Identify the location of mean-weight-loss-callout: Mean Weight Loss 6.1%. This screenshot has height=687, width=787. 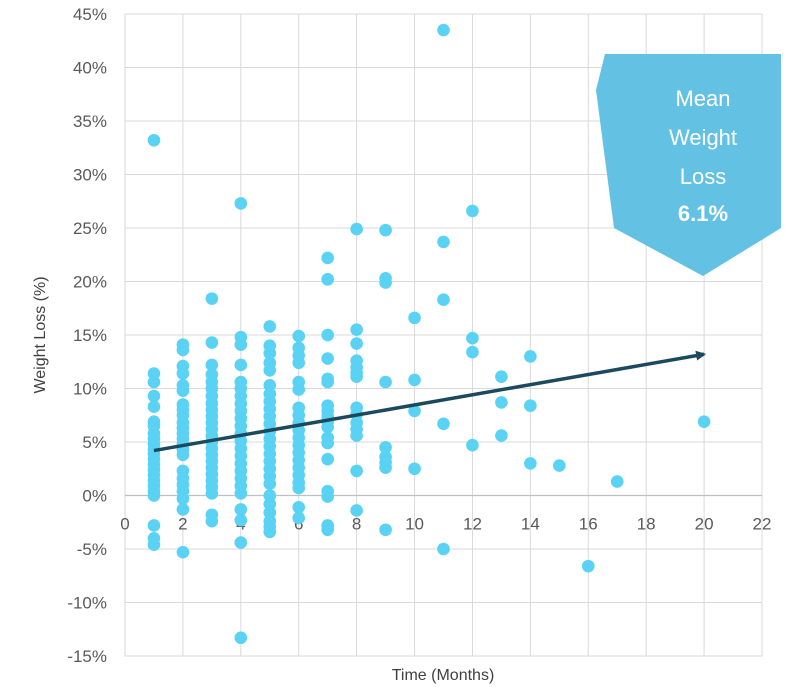
(688, 165).